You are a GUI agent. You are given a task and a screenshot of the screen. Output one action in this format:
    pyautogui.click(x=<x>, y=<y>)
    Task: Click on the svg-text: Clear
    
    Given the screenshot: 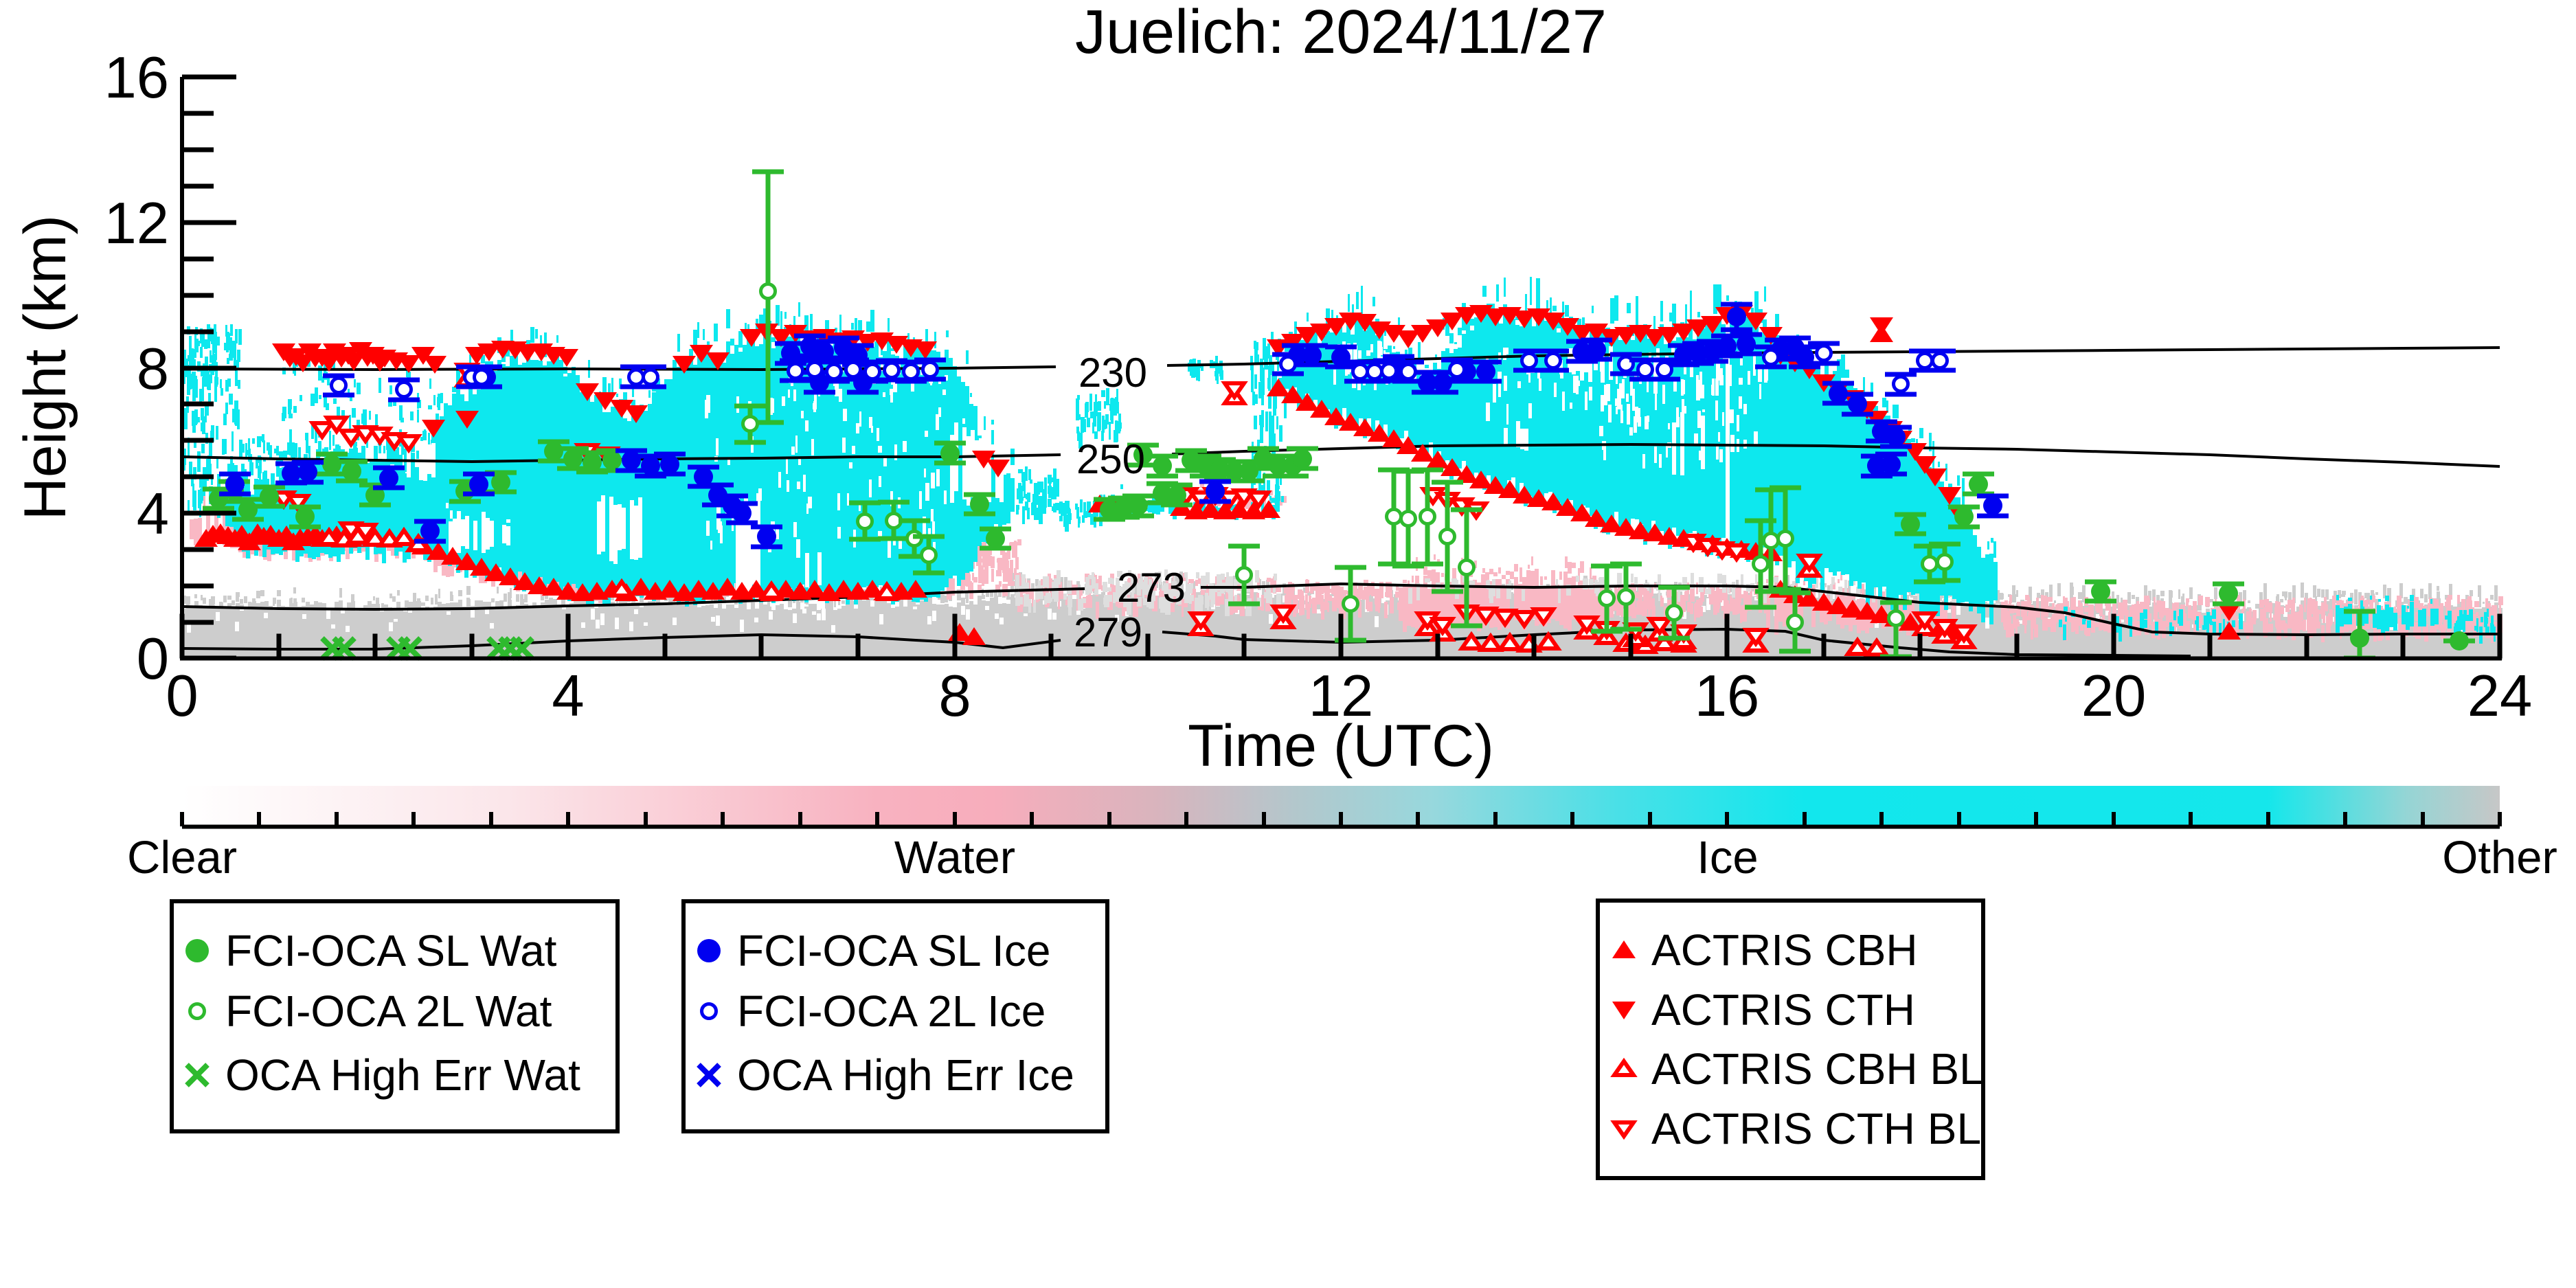 What is the action you would take?
    pyautogui.click(x=182, y=857)
    